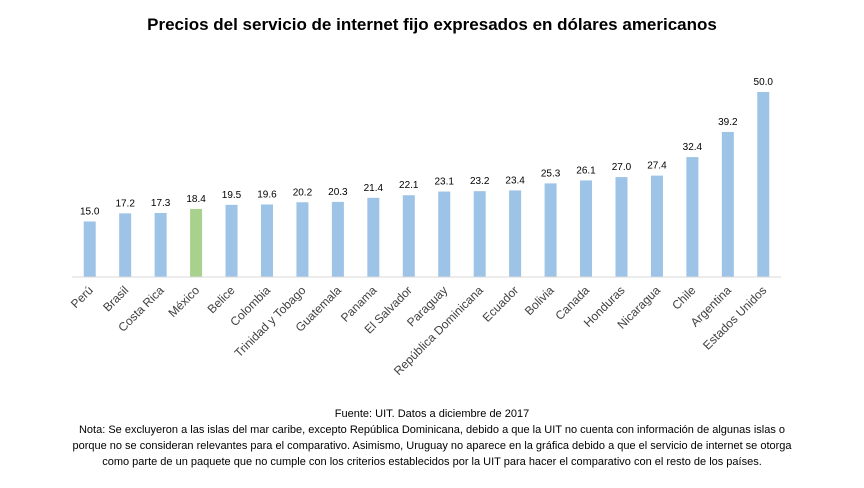 This screenshot has height=488, width=864. Describe the element at coordinates (622, 167) in the screenshot. I see `value-label-honduras: 27.0` at that location.